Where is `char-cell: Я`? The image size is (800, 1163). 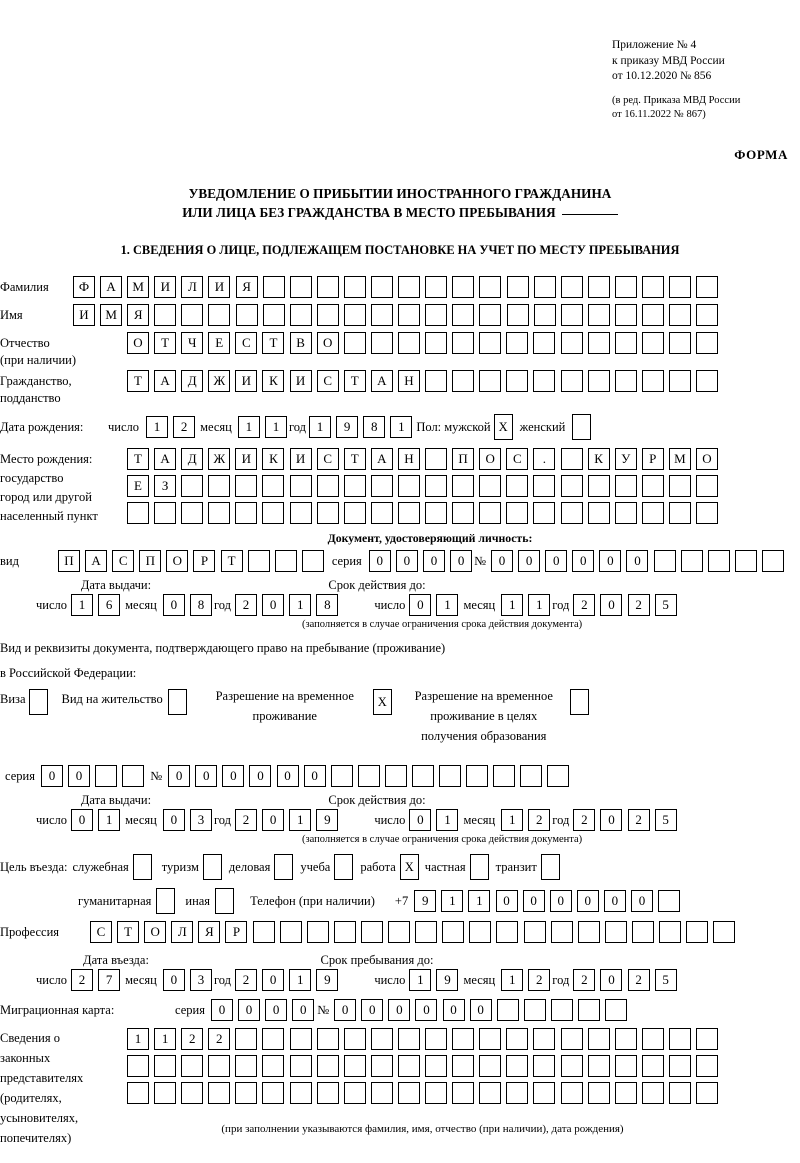
char-cell: Я is located at coordinates (209, 932).